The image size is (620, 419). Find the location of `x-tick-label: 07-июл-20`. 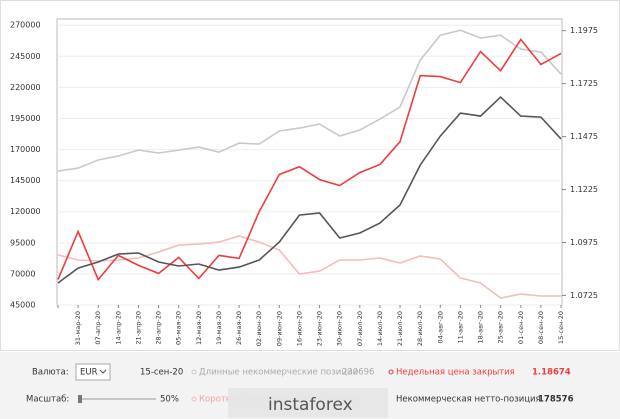

x-tick-label: 07-июл-20 is located at coordinates (360, 328).